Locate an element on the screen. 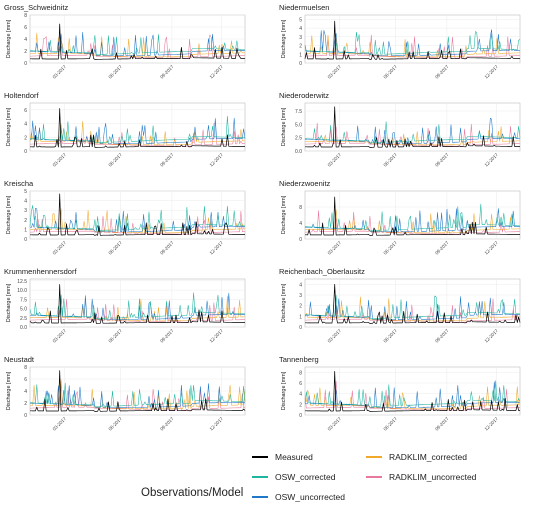 The height and width of the screenshot is (522, 550). series-line-reichenbach-oberlausitz-osw-corrected is located at coordinates (413, 307).